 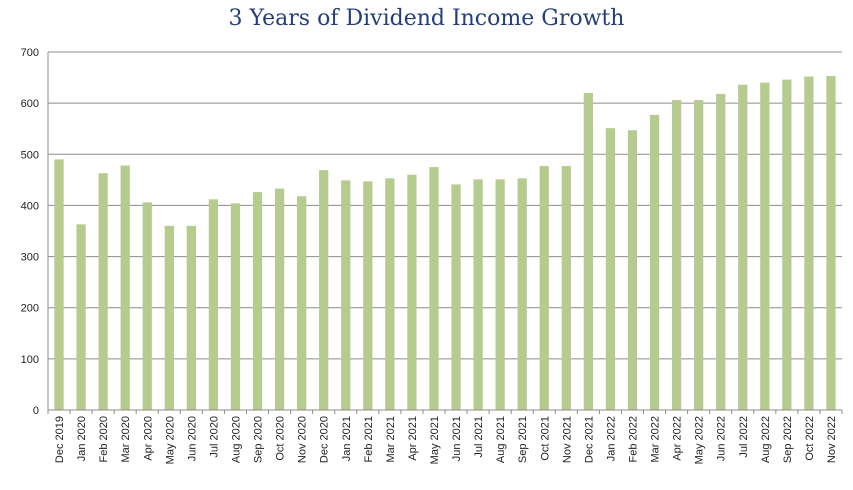 I want to click on x-tick-label: Dec 2020, so click(x=325, y=439).